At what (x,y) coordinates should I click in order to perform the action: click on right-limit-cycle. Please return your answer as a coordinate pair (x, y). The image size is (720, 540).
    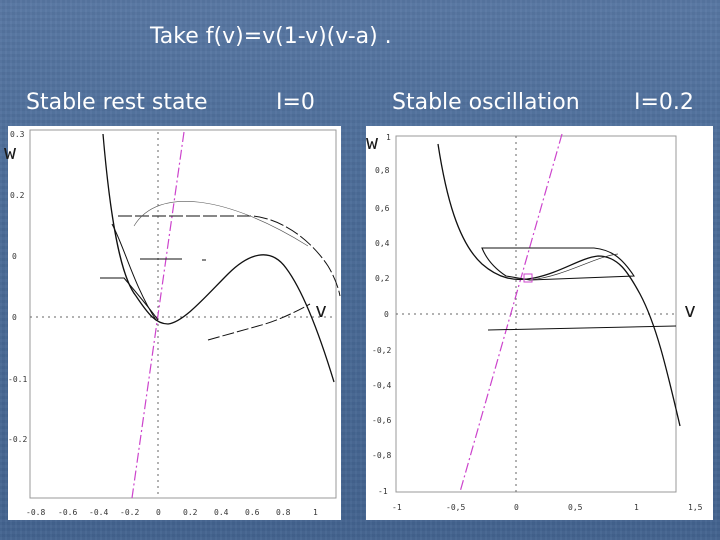
    Looking at the image, I should click on (558, 264).